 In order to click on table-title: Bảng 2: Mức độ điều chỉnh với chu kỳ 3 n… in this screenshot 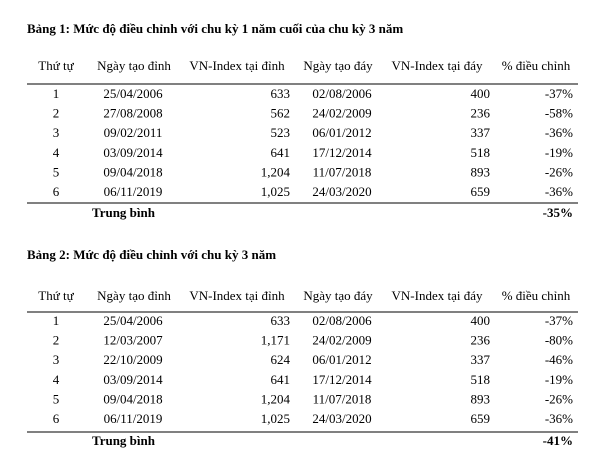, I will do `click(151, 254)`.